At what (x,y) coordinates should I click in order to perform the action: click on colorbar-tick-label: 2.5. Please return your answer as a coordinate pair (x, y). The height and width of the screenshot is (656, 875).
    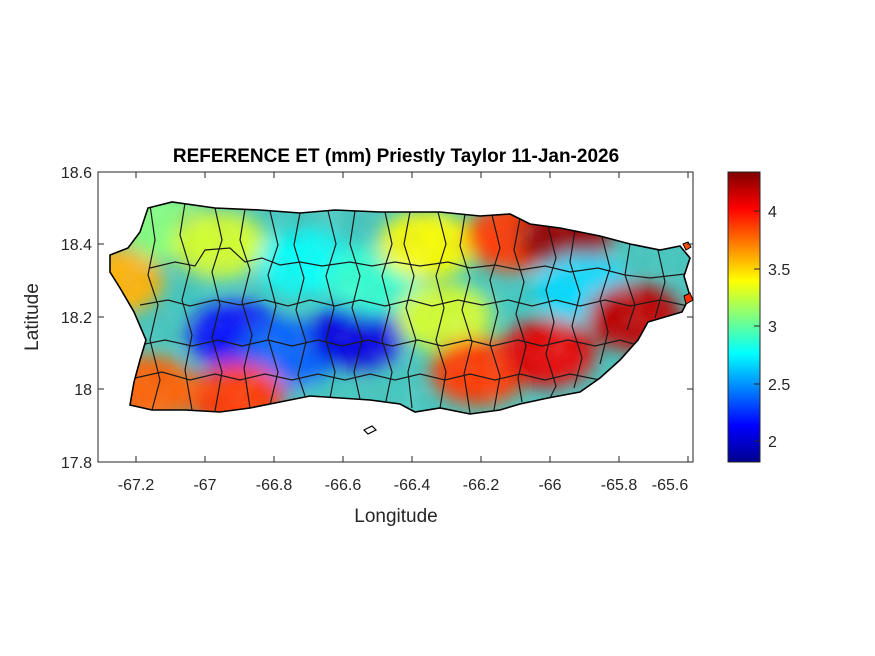
    Looking at the image, I should click on (779, 385).